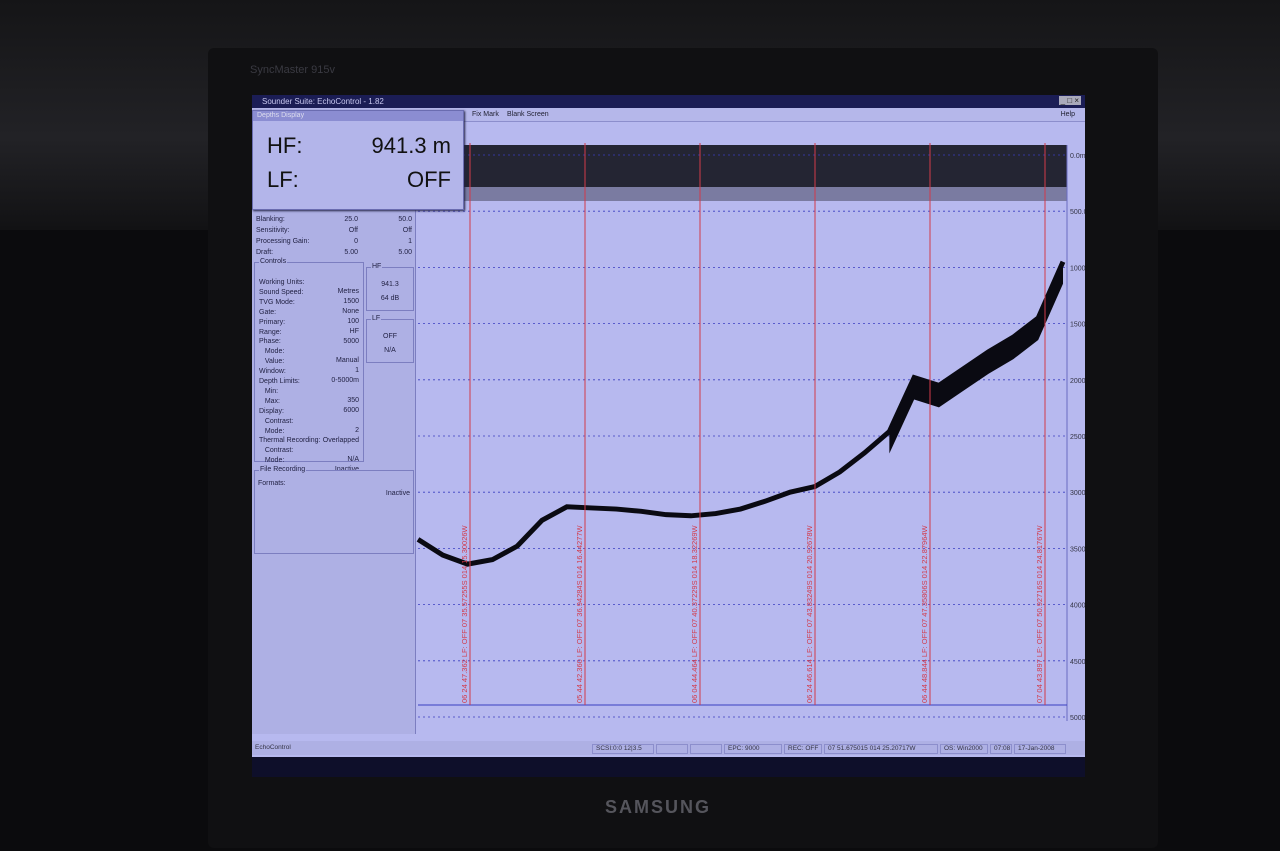 This screenshot has height=851, width=1280. Describe the element at coordinates (1077, 718) in the screenshot. I see `y-tick-label: 5000.0m` at that location.